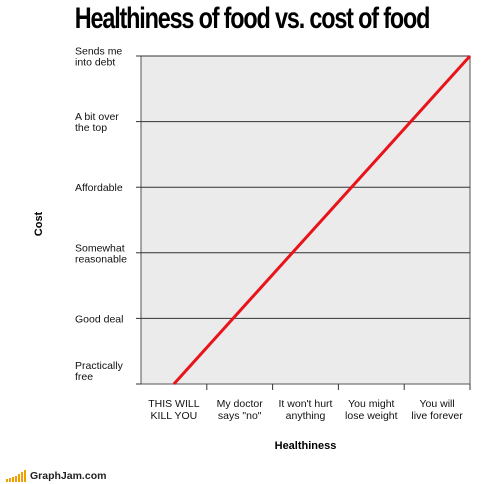 Image resolution: width=504 pixels, height=484 pixels. I want to click on y-tick-label: Affordable, so click(99, 188).